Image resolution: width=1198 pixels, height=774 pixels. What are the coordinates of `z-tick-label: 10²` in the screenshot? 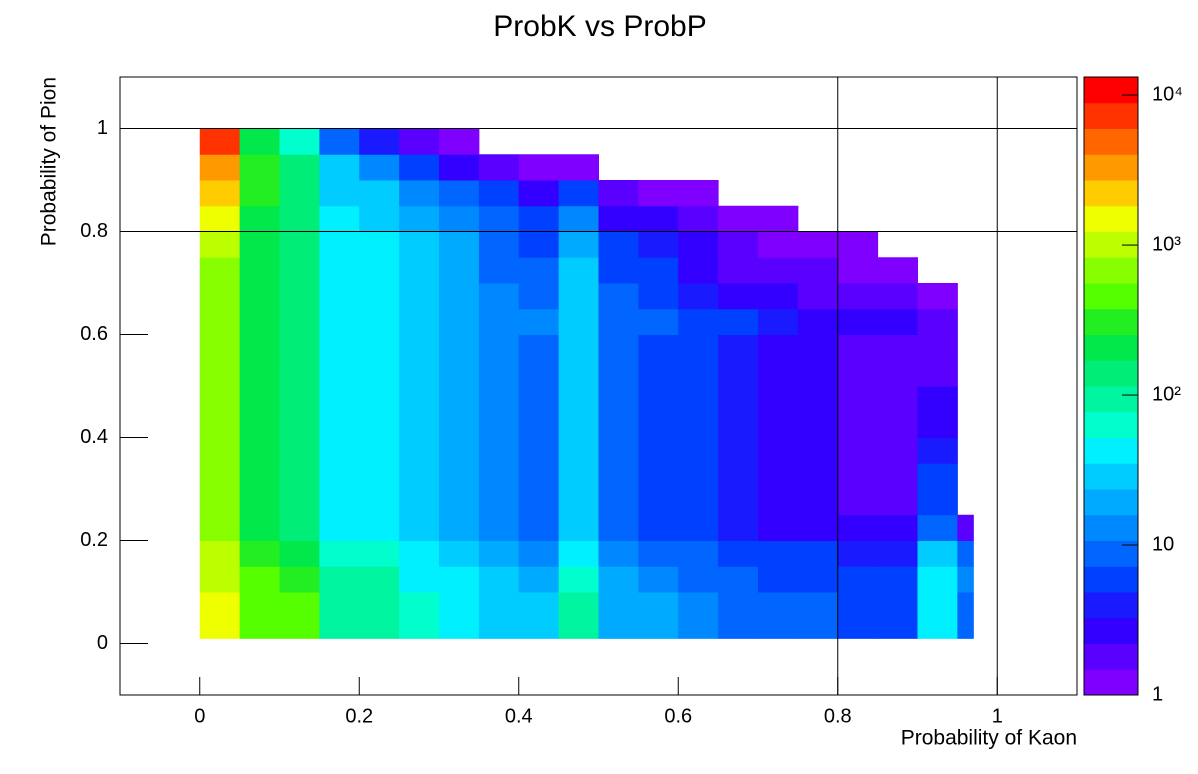 It's located at (1166, 394).